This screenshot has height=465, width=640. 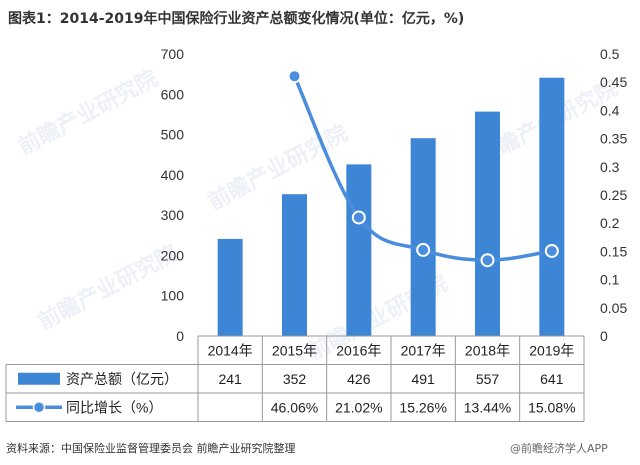 What do you see at coordinates (294, 350) in the screenshot?
I see `x-tick-label: 2015年` at bounding box center [294, 350].